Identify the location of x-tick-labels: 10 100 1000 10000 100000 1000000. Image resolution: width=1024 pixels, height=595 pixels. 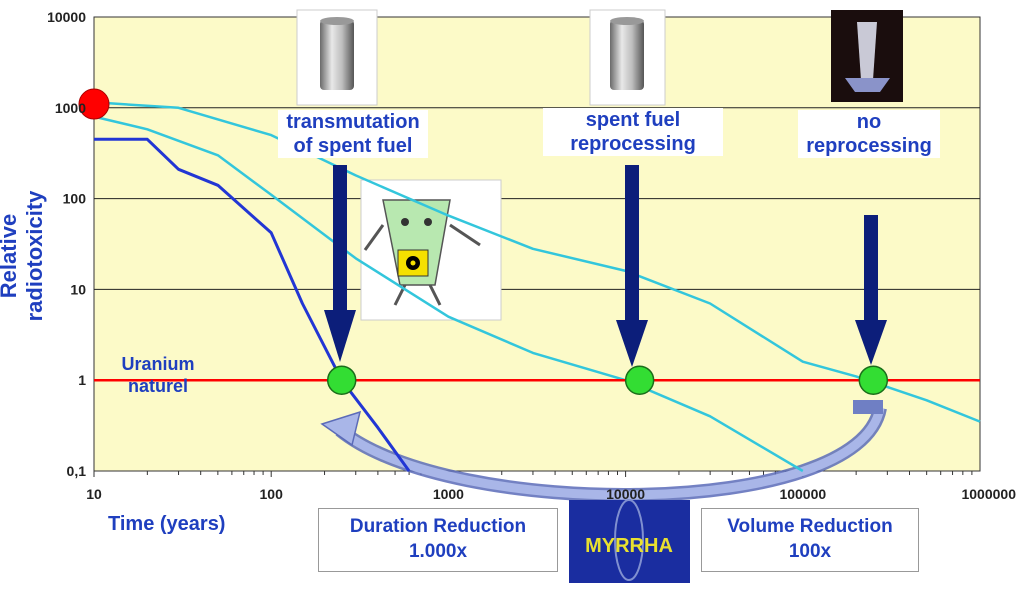
(551, 494).